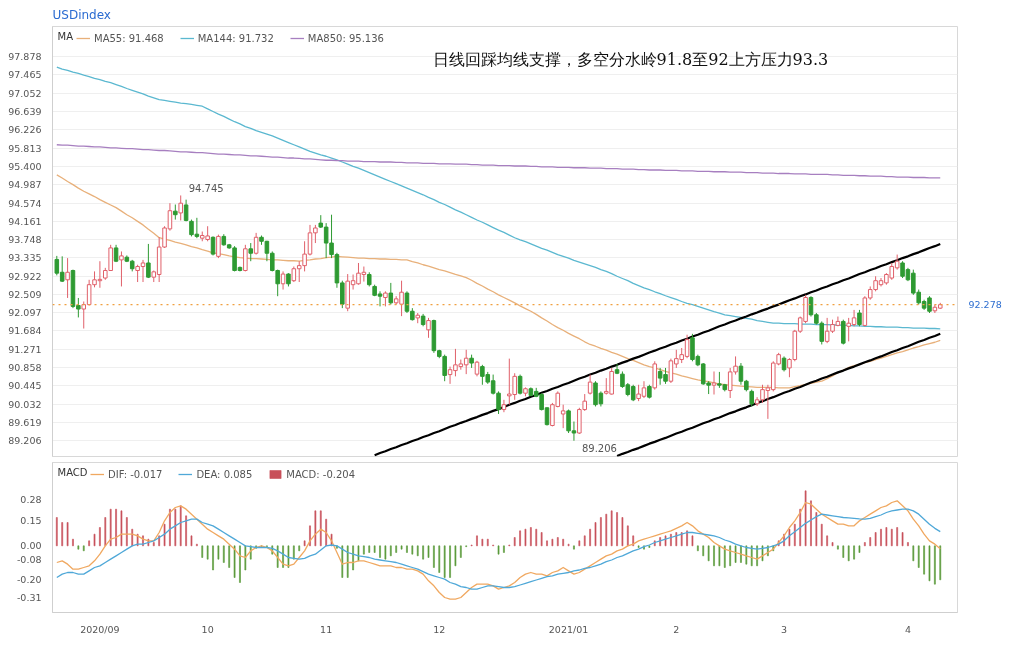 This screenshot has height=672, width=1009. Describe the element at coordinates (25, 294) in the screenshot. I see `y-tick-label: 92.509` at that location.